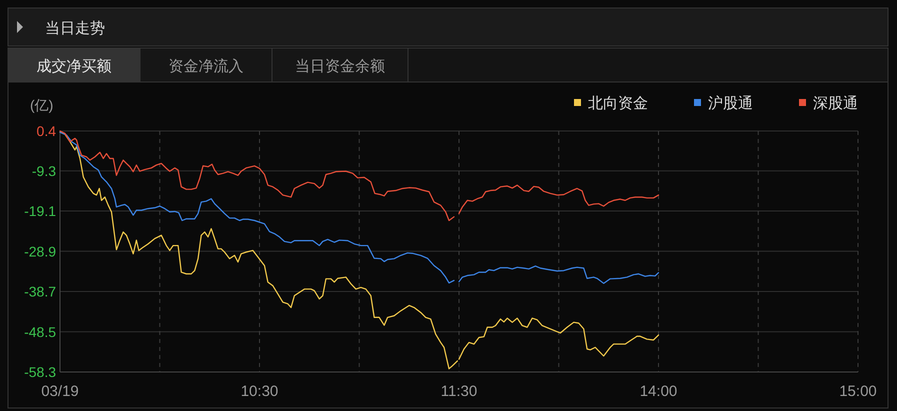  I want to click on chart-title: 当日走势, so click(75, 28).